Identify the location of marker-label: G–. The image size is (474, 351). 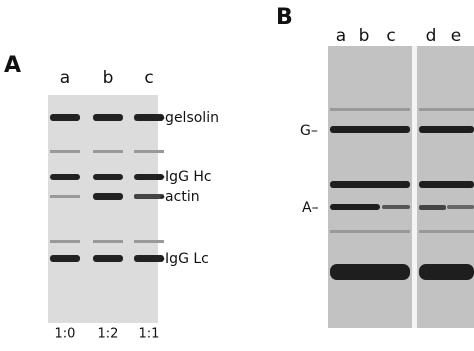
(309, 131).